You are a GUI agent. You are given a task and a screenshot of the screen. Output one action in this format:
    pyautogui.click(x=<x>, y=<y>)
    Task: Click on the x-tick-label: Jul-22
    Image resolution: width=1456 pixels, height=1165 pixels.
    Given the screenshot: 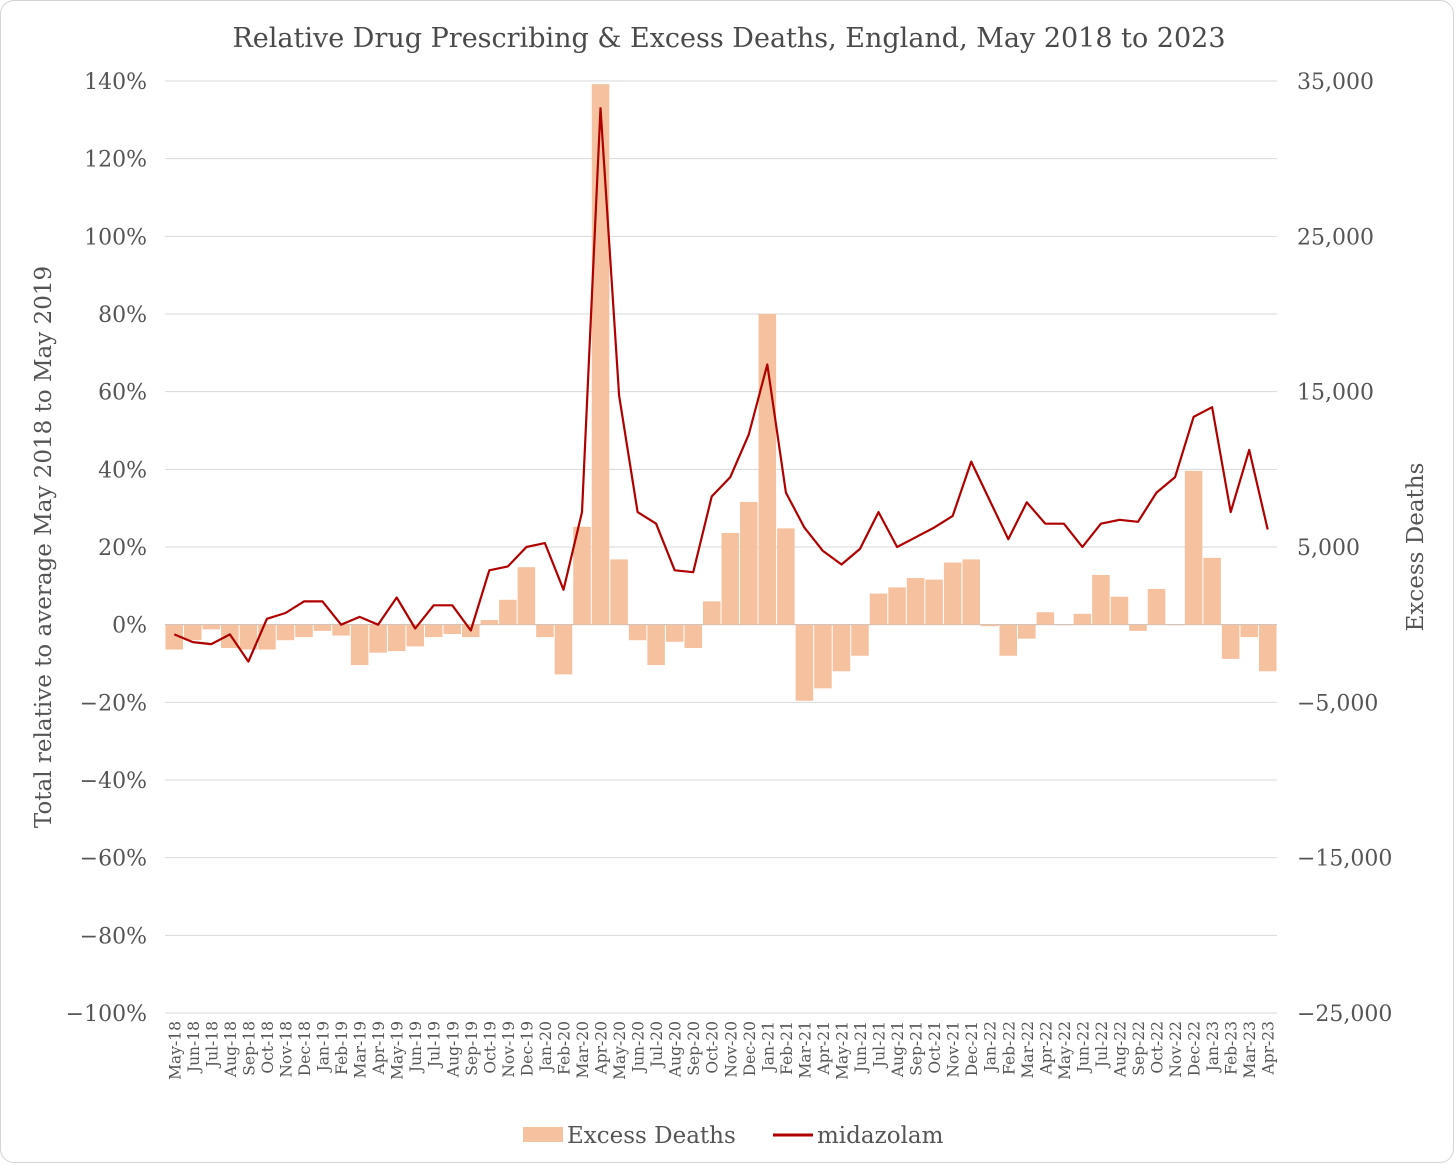 What is the action you would take?
    pyautogui.click(x=1102, y=1045)
    